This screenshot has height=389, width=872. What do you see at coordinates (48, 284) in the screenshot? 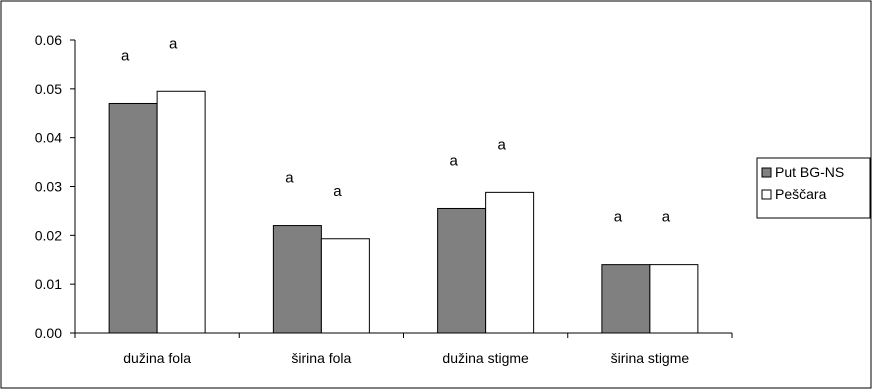
I see `y-tick-label: 0.01` at bounding box center [48, 284].